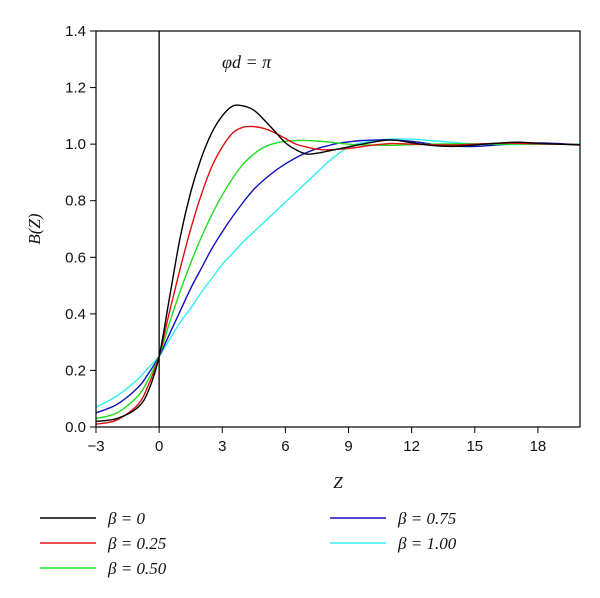 This screenshot has height=598, width=600. I want to click on legend-label-2: β = 0.50, so click(137, 568).